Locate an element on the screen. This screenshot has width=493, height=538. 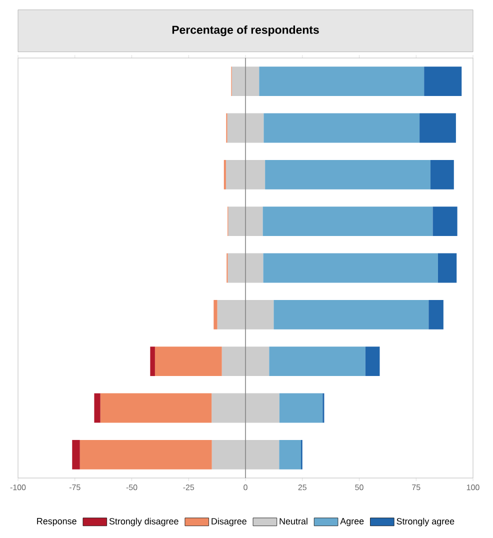
legend-label: Agree is located at coordinates (352, 522).